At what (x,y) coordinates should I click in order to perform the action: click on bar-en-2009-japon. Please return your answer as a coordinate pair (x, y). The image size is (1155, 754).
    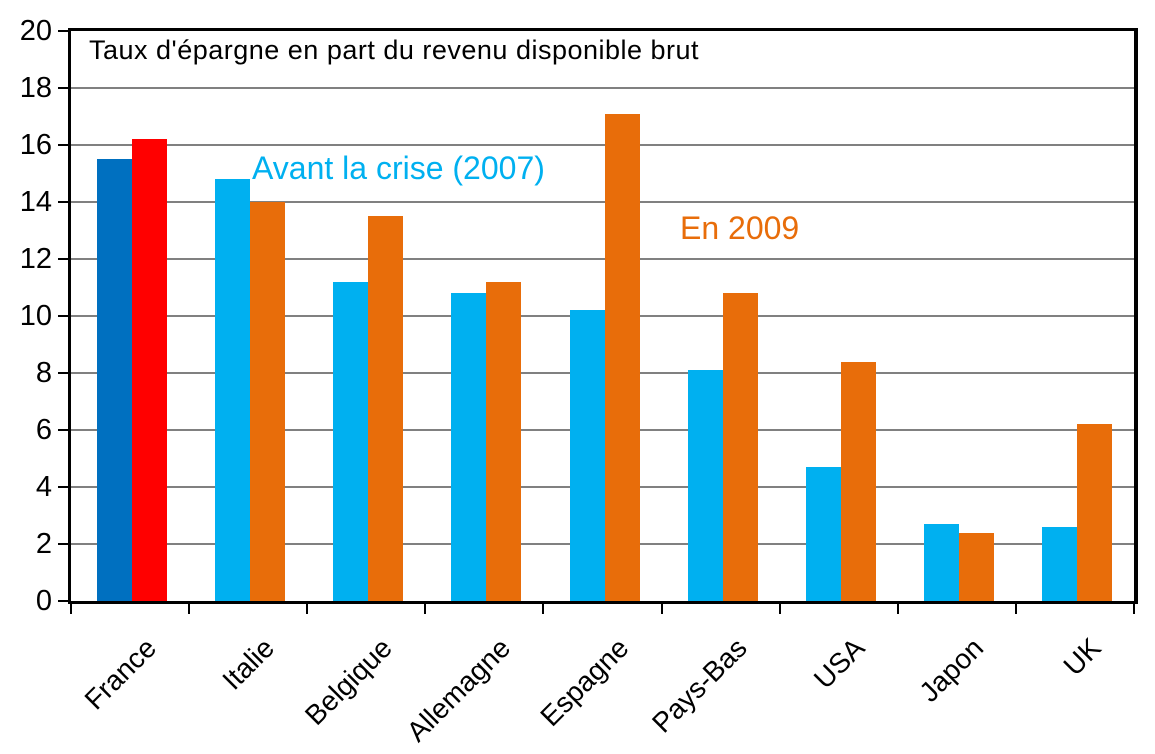
    Looking at the image, I should click on (976, 566).